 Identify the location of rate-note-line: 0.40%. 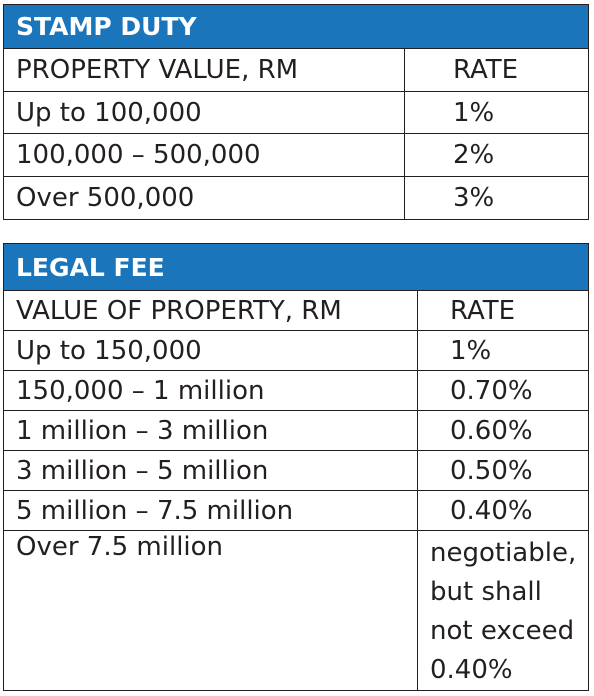
(471, 670).